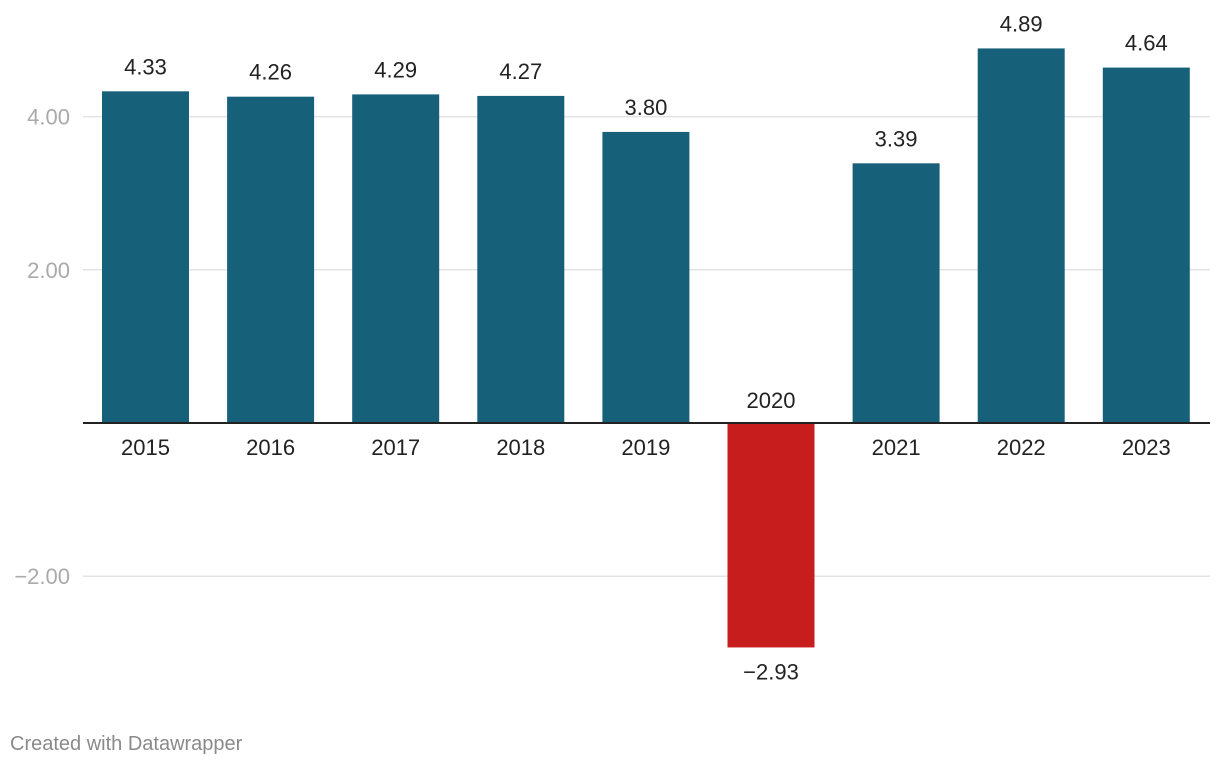 The image size is (1220, 773). What do you see at coordinates (645, 447) in the screenshot?
I see `x-tick-label: 2019` at bounding box center [645, 447].